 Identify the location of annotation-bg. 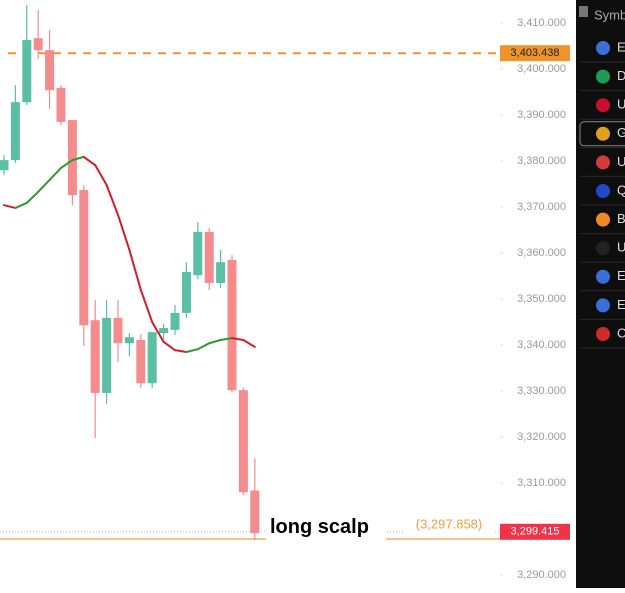
(326, 535).